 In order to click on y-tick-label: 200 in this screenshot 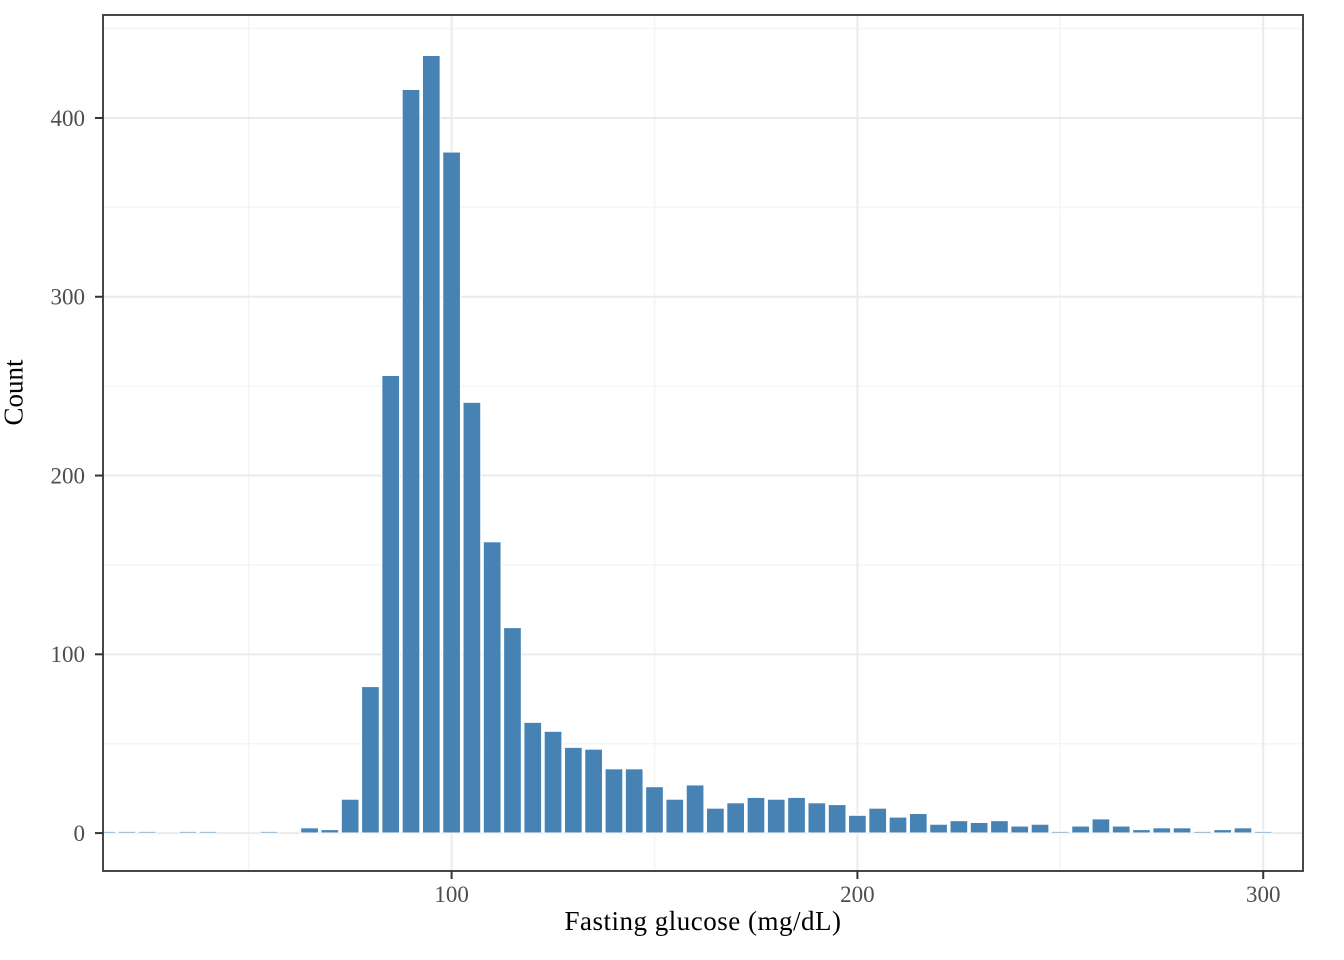, I will do `click(68, 475)`.